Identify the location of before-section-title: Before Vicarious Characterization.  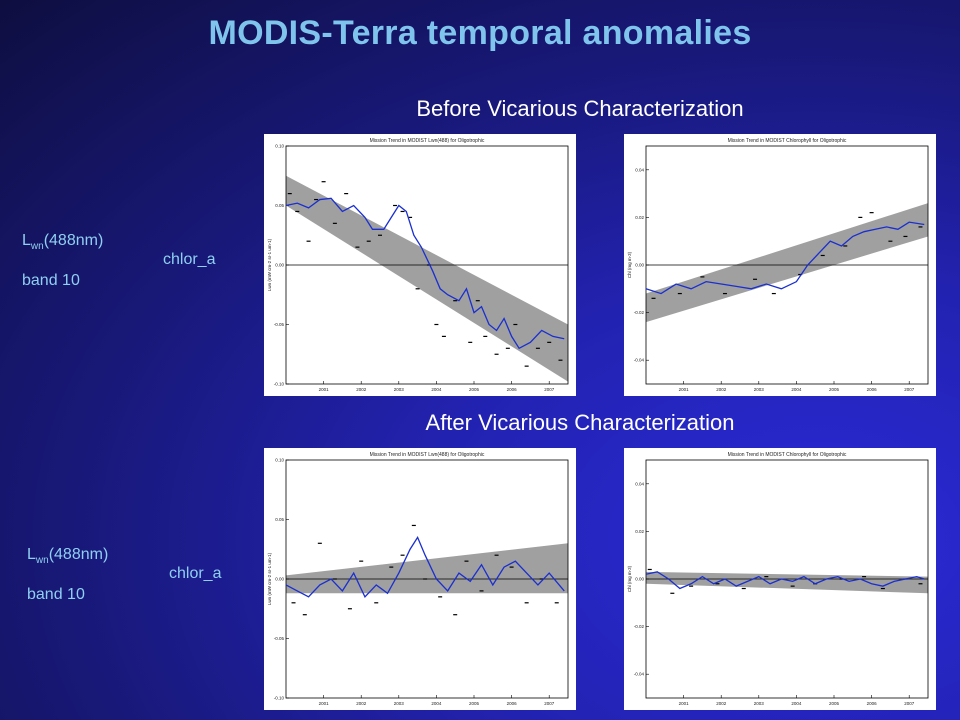
(580, 108).